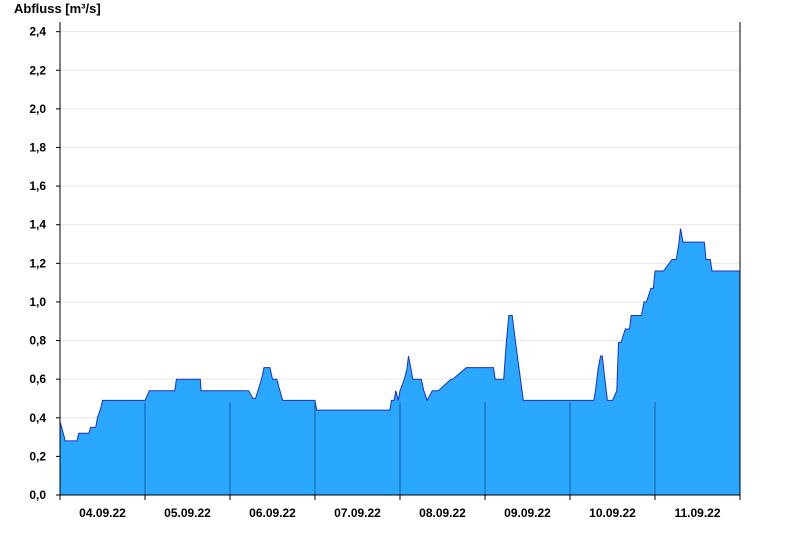 The height and width of the screenshot is (550, 800). Describe the element at coordinates (37, 70) in the screenshot. I see `y-tick-label: 2,2` at that location.